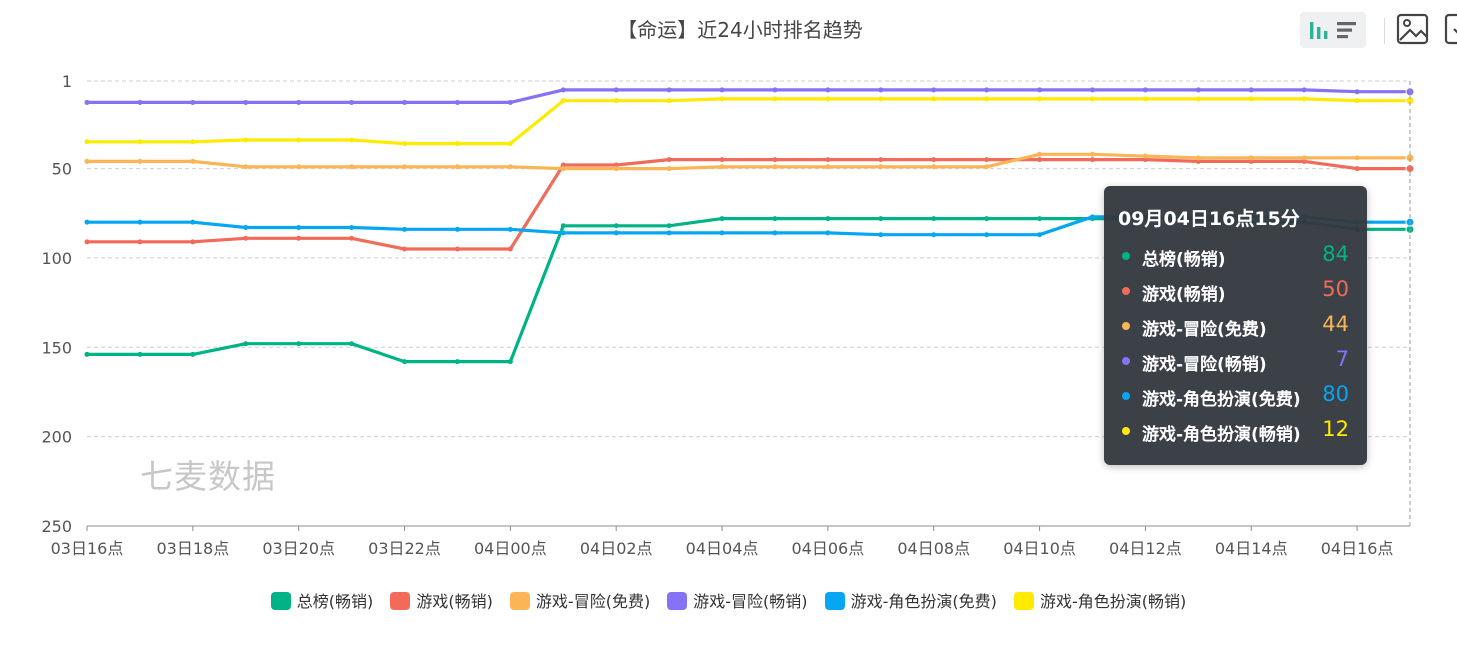  Describe the element at coordinates (1235, 430) in the screenshot. I see `tooltip-row: 游戏-角色扮演(畅销) 12` at that location.